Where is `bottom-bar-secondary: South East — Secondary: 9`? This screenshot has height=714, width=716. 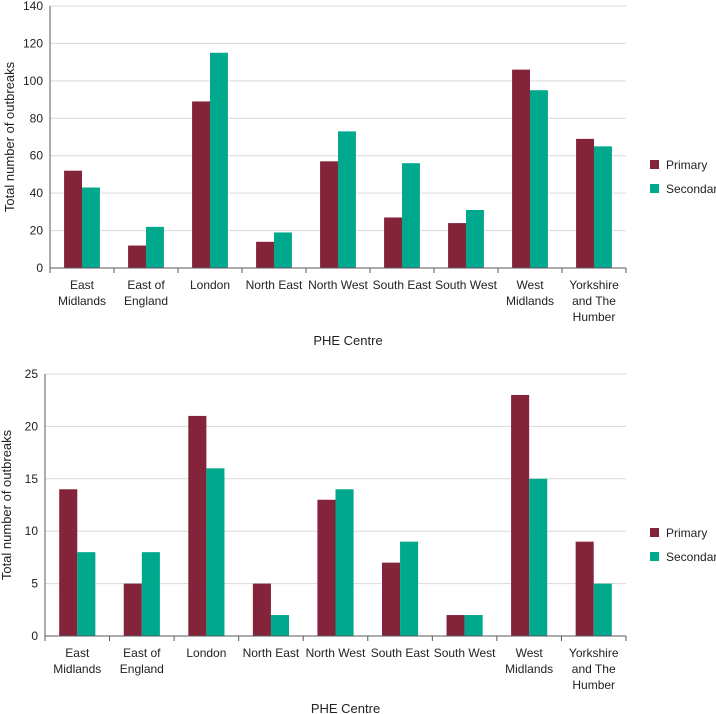
bottom-bar-secondary: South East — Secondary: 9 is located at coordinates (409, 588).